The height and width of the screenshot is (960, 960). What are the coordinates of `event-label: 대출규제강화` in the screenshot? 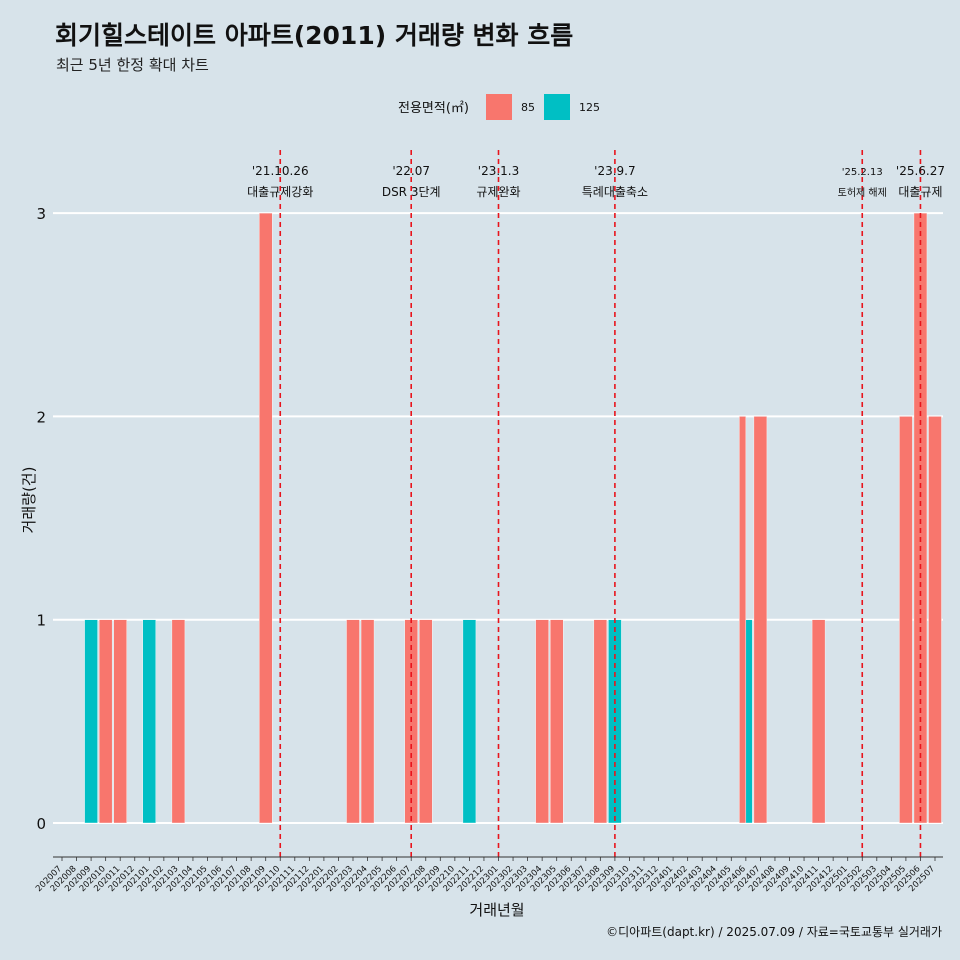 It's located at (280, 192).